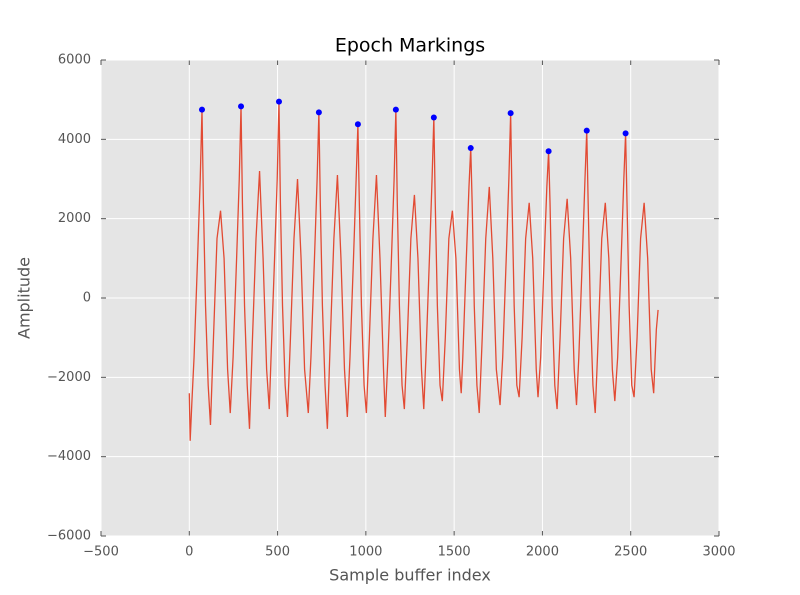 Image resolution: width=800 pixels, height=595 pixels. I want to click on x-tick-label: 2000, so click(542, 552).